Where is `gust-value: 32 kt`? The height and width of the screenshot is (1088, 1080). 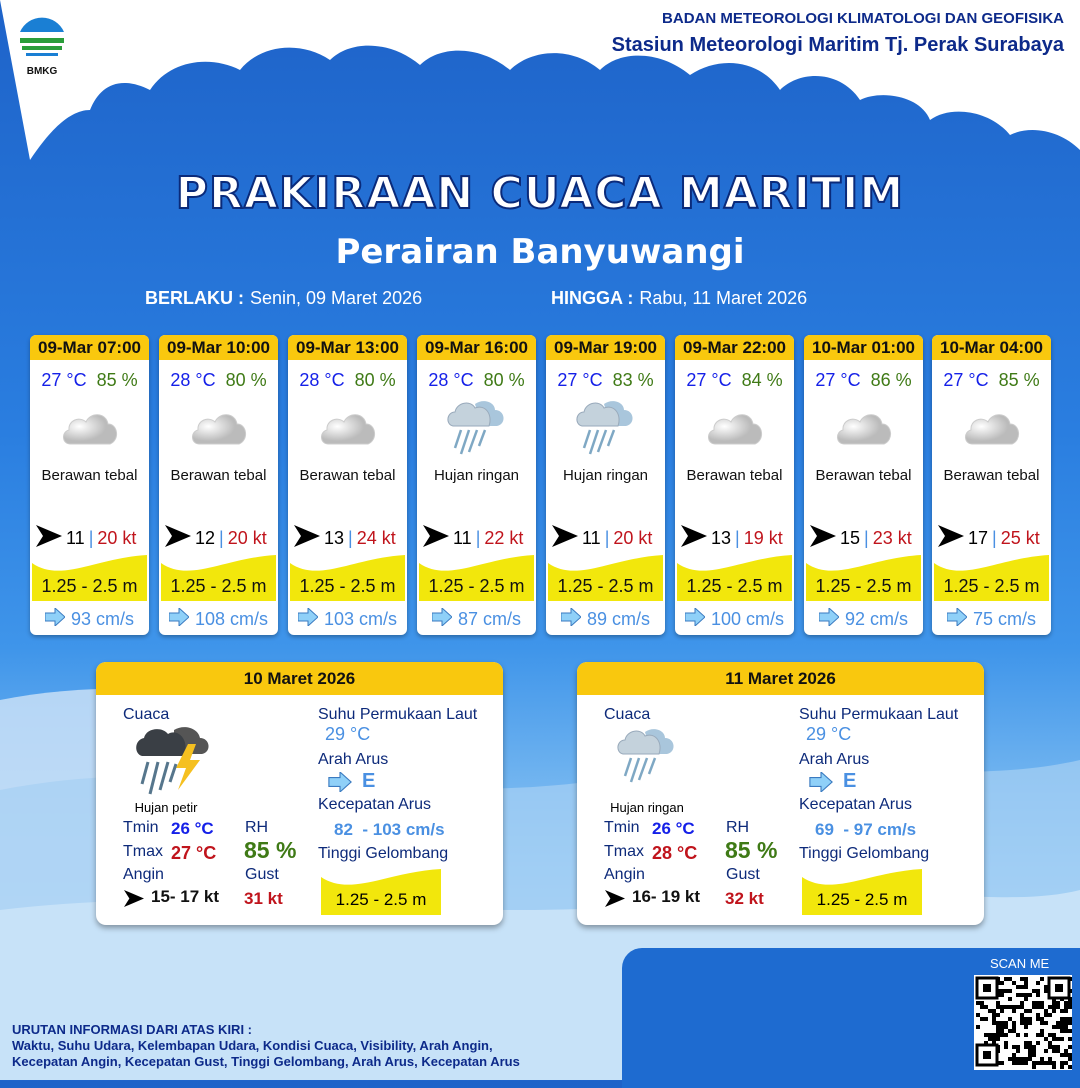
gust-value: 32 kt is located at coordinates (744, 898).